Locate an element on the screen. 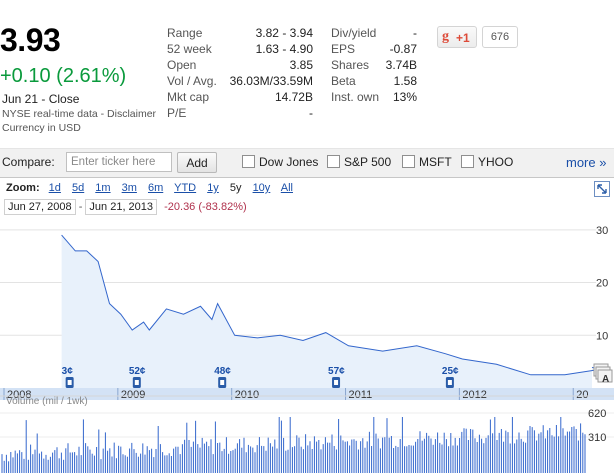 The width and height of the screenshot is (614, 474). zoom-10y: 10y is located at coordinates (261, 188).